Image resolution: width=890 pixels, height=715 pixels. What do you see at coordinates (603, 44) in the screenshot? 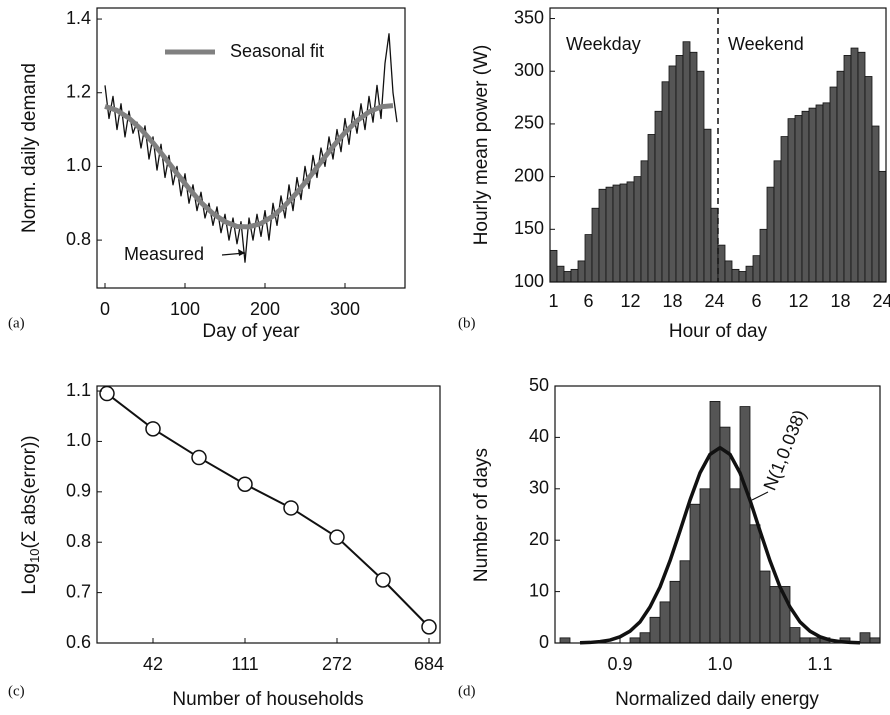
I see `annotation: Weekday` at bounding box center [603, 44].